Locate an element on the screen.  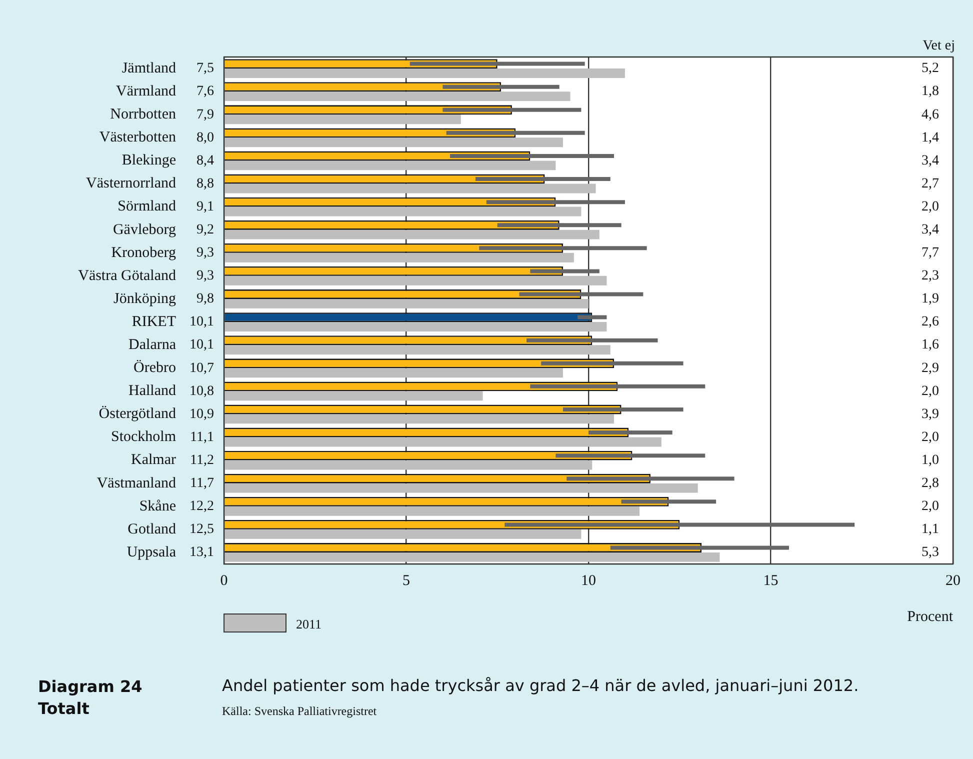
data-label: 10,8 is located at coordinates (202, 391).